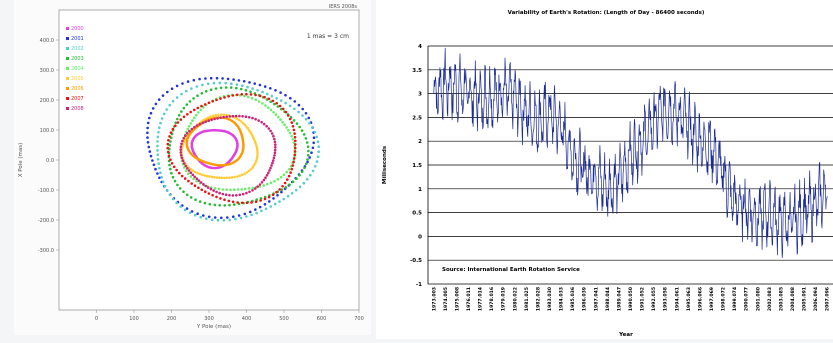  I want to click on x-tick-label: 2006.094, so click(816, 299).